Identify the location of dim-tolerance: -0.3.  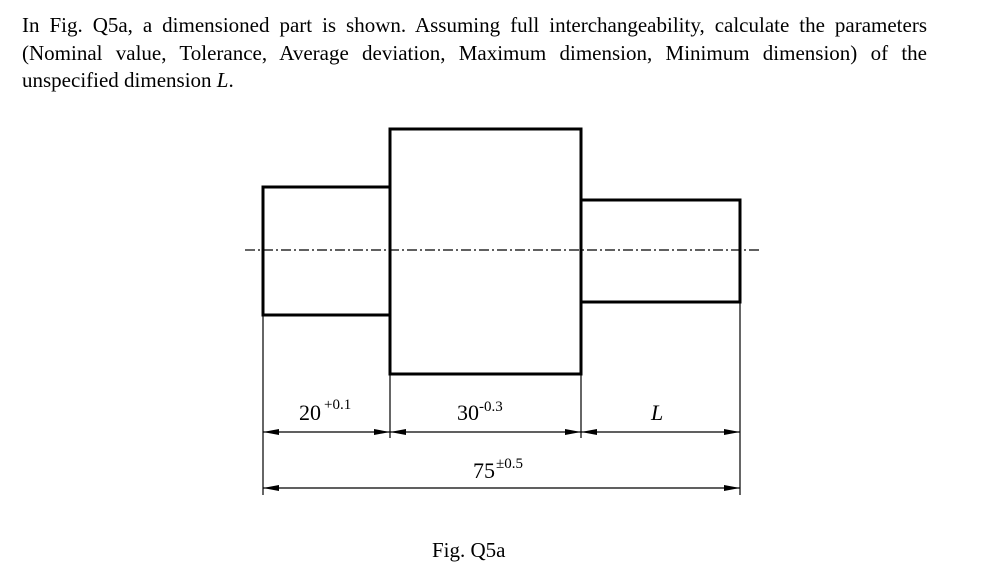
(491, 407).